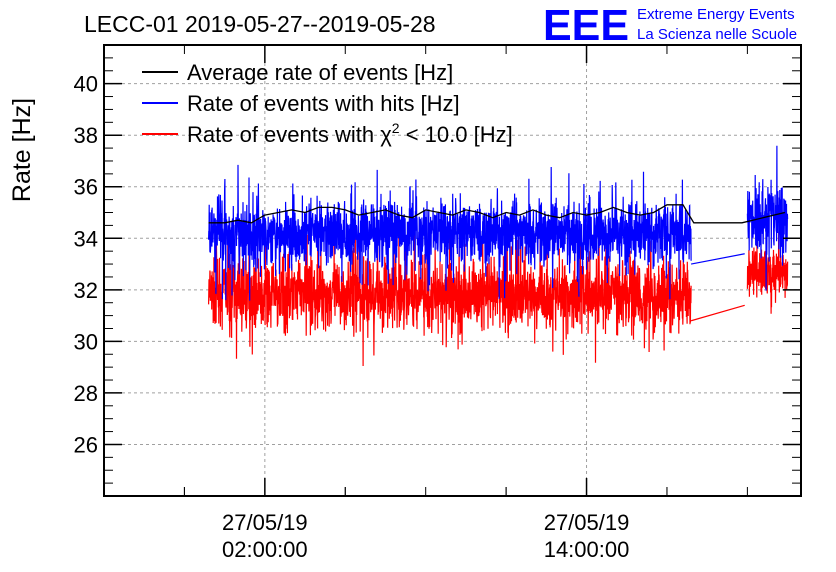 This screenshot has height=572, width=836. Describe the element at coordinates (86, 444) in the screenshot. I see `y-tick-label: 26` at that location.